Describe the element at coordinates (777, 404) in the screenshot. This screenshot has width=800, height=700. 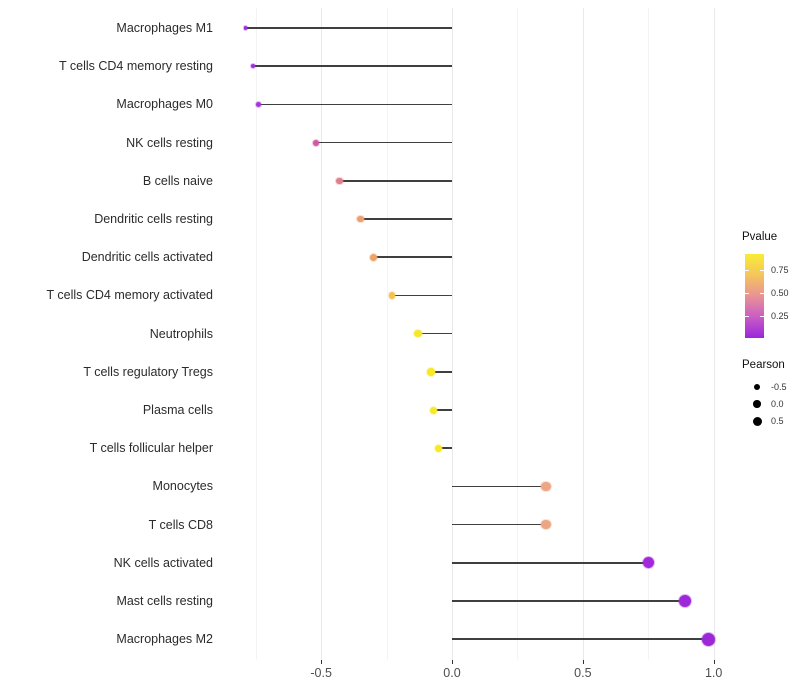
I see `pearson-legend-label: 0.0` at that location.